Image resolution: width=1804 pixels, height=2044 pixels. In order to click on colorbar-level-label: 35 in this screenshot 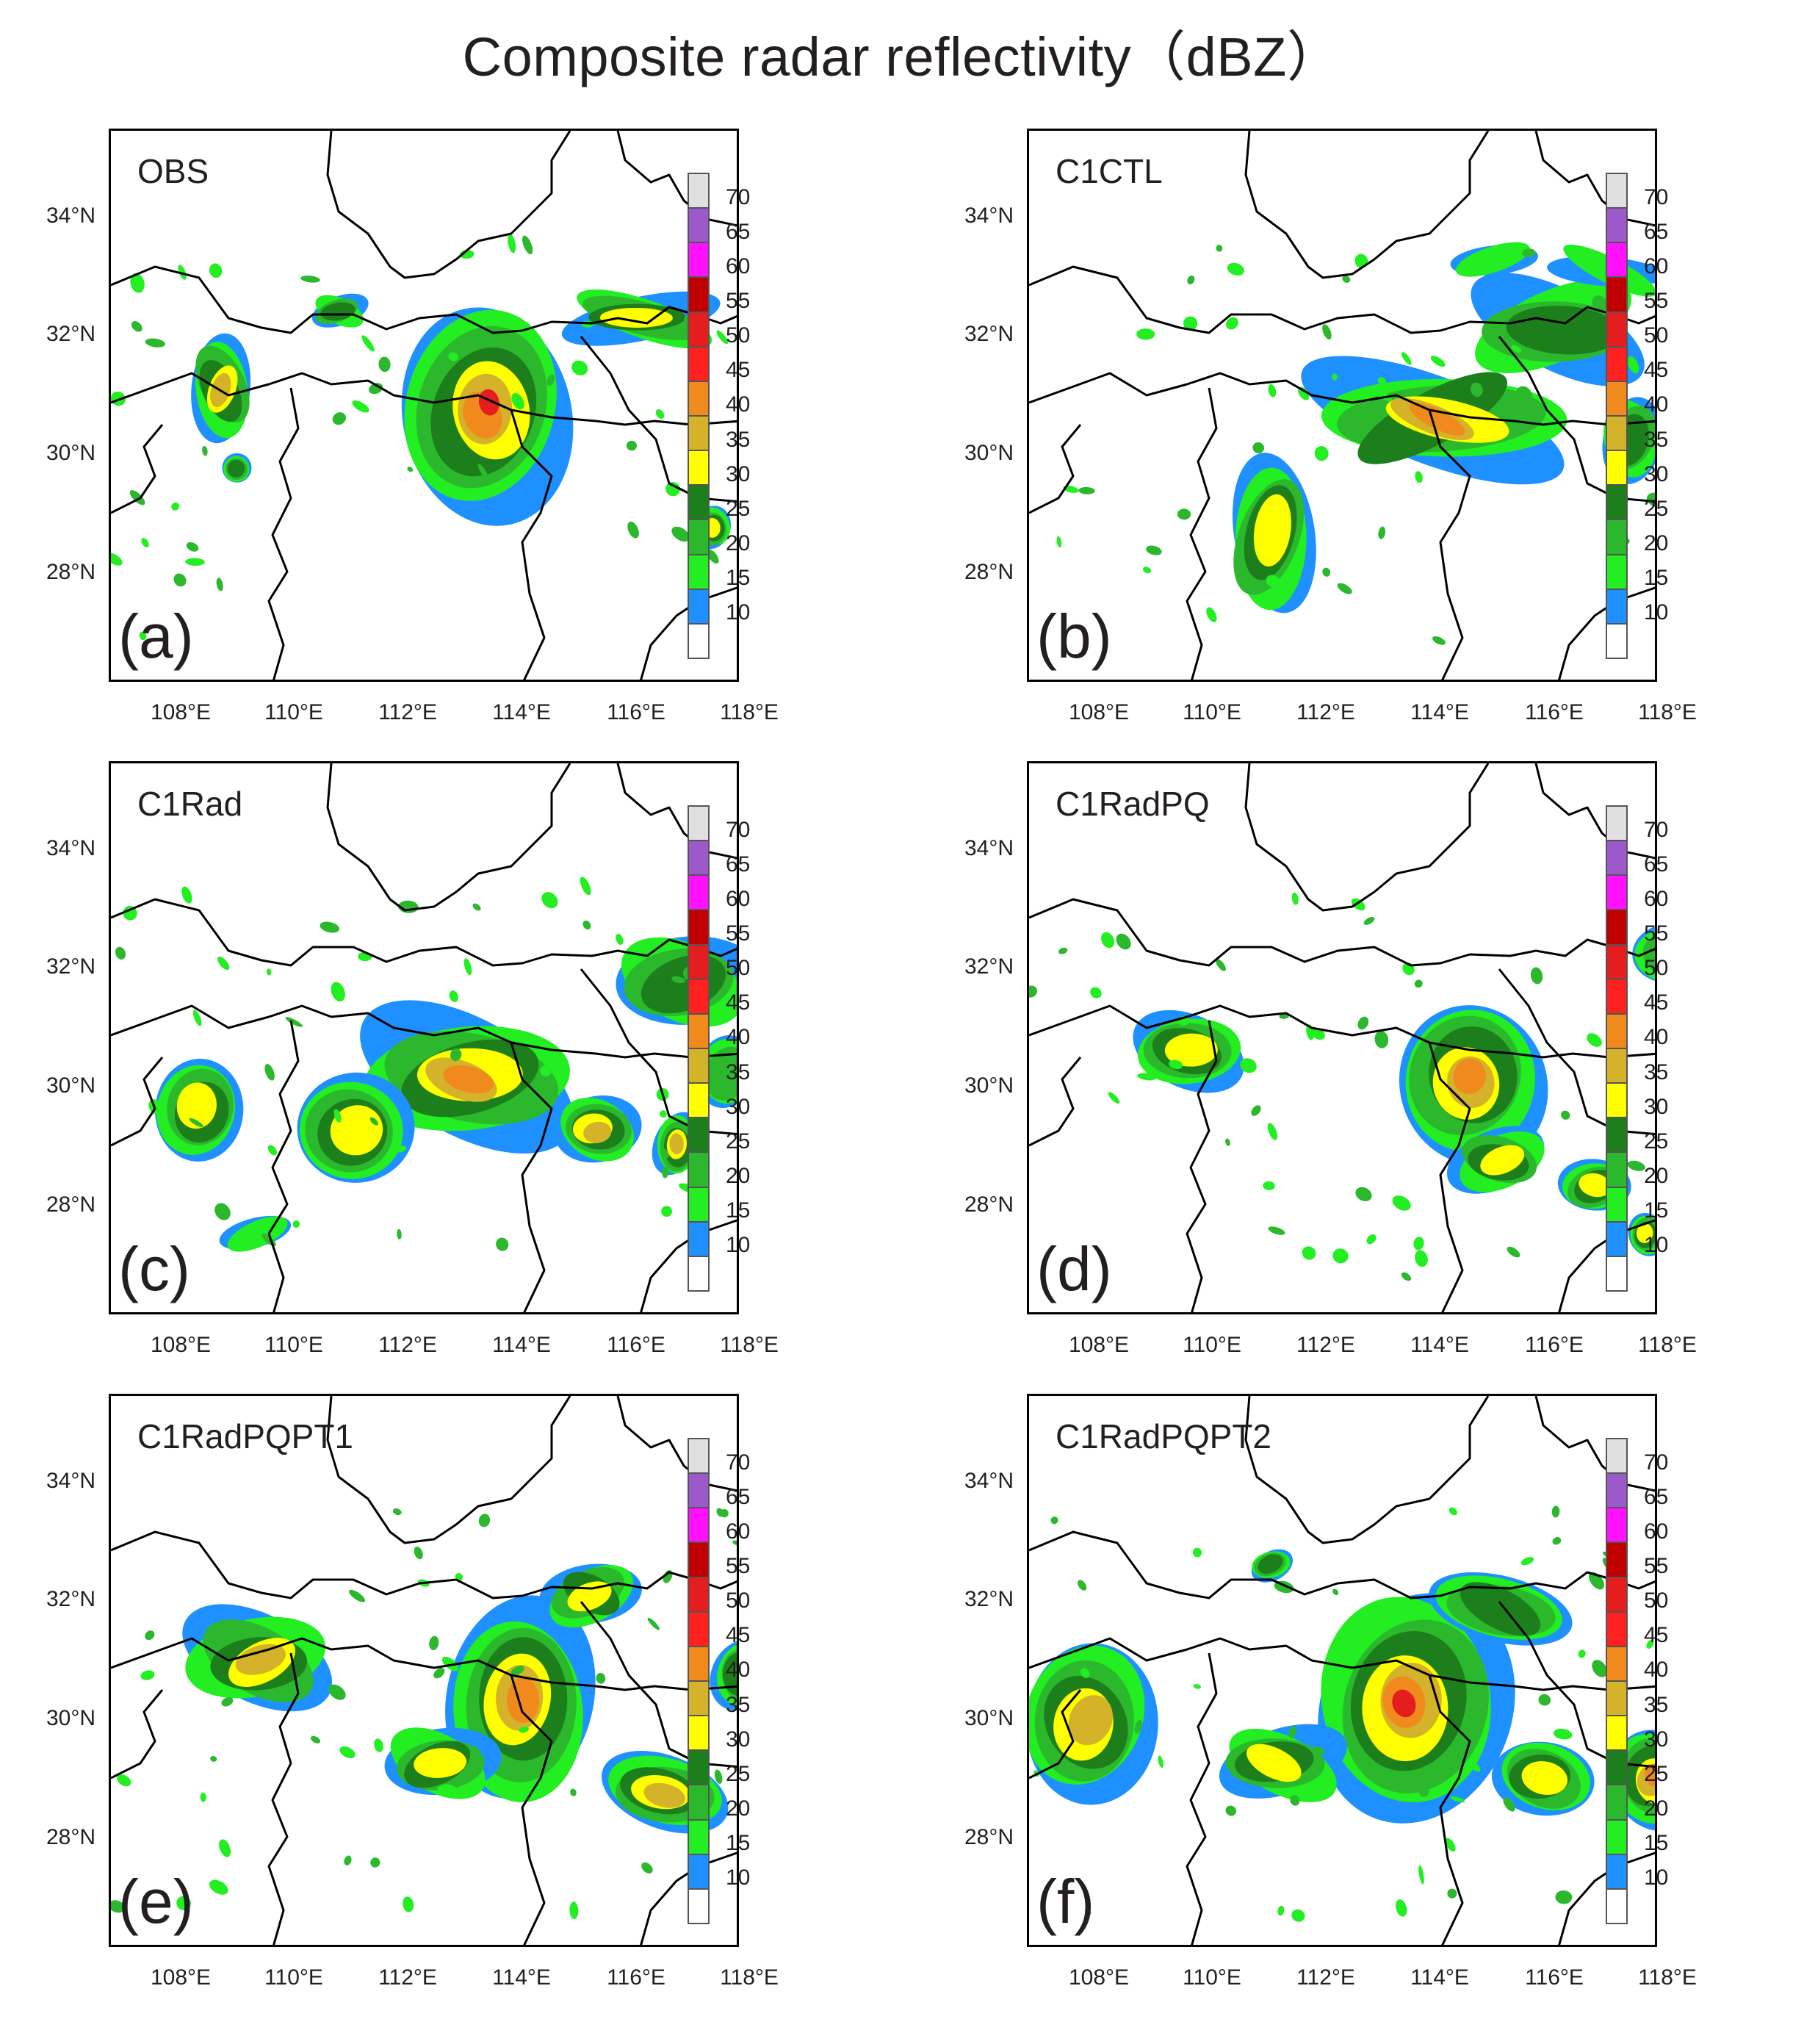, I will do `click(1656, 1071)`.